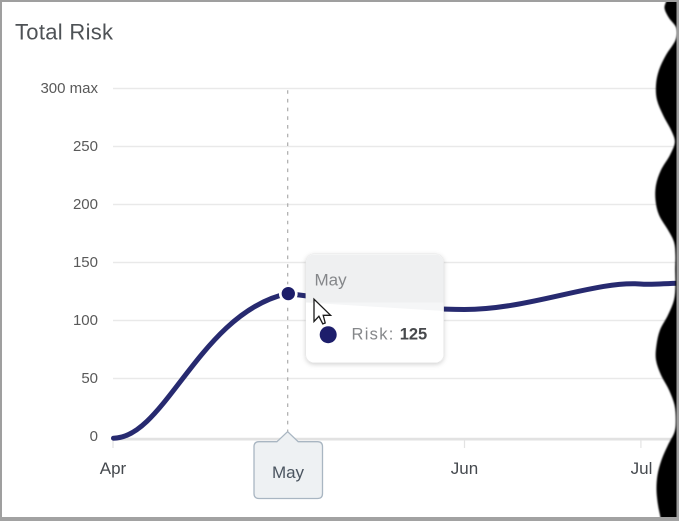 The image size is (679, 521). What do you see at coordinates (69, 88) in the screenshot?
I see `svg-text: 300 max` at bounding box center [69, 88].